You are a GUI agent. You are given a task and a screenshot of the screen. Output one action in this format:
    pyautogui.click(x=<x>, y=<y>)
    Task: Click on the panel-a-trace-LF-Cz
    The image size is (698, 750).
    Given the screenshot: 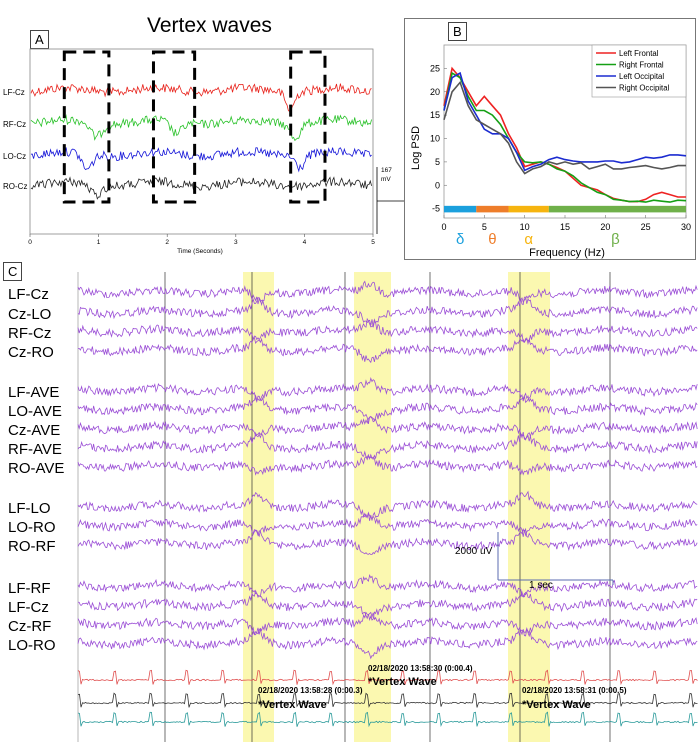 What is the action you would take?
    pyautogui.click(x=201, y=97)
    